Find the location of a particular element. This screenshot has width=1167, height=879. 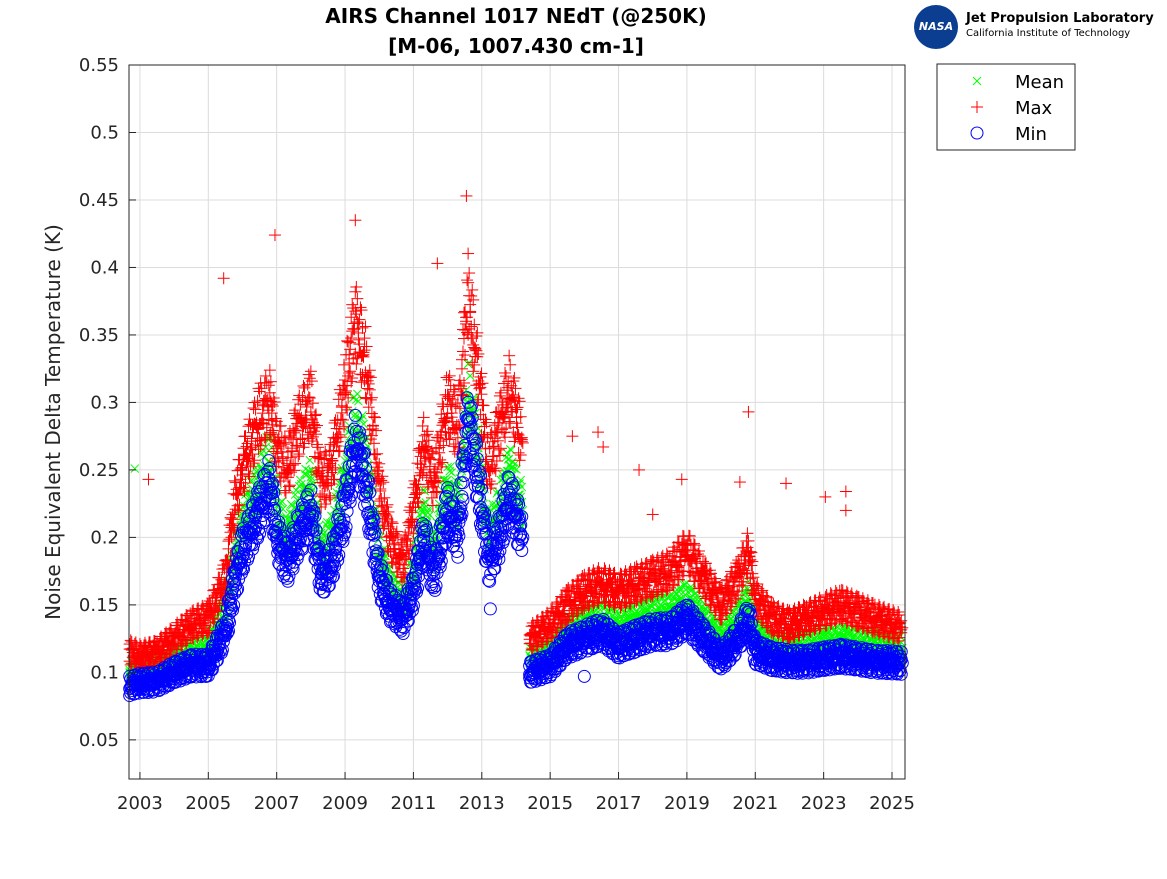

nasa-meatball-icon: NASA is located at coordinates (936, 27).